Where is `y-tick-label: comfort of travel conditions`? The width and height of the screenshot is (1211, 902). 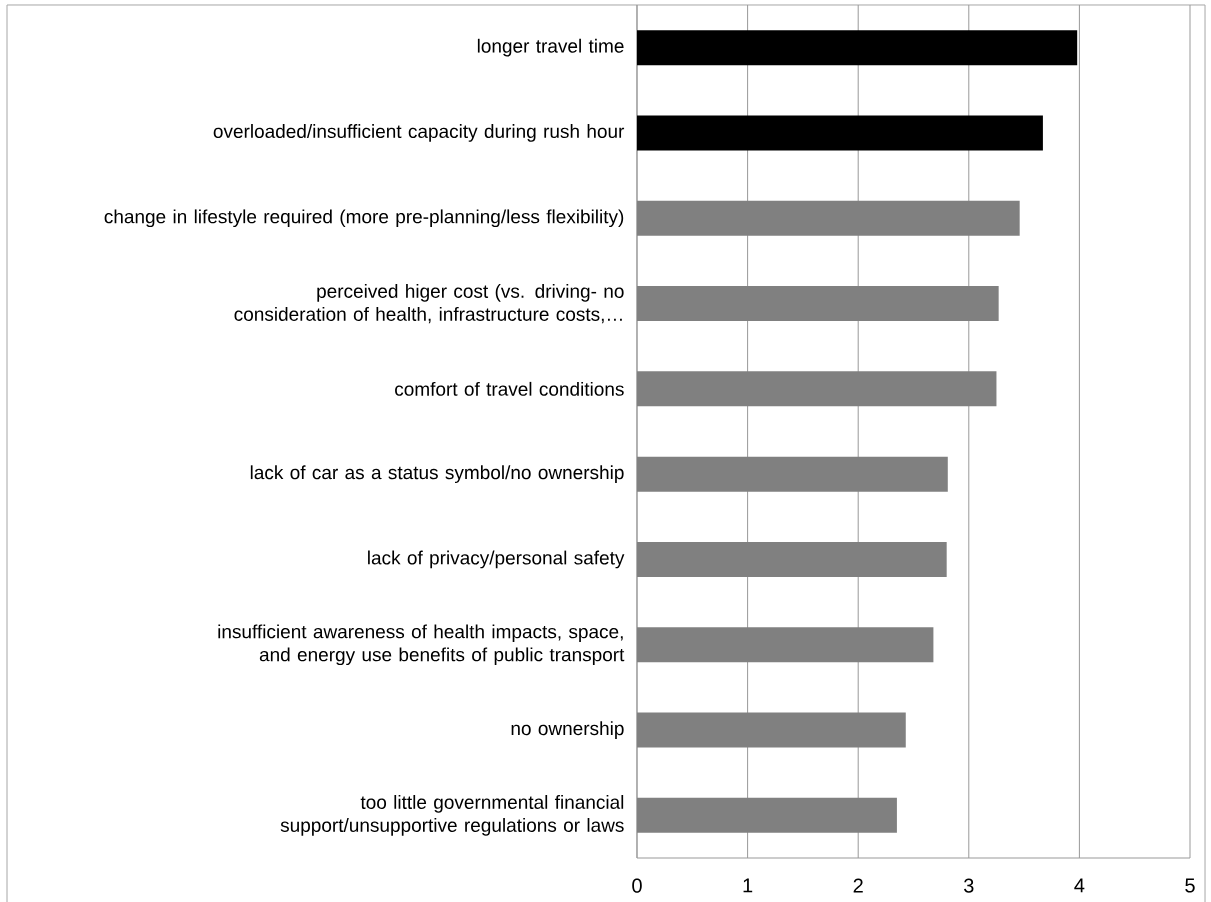
y-tick-label: comfort of travel conditions is located at coordinates (509, 388).